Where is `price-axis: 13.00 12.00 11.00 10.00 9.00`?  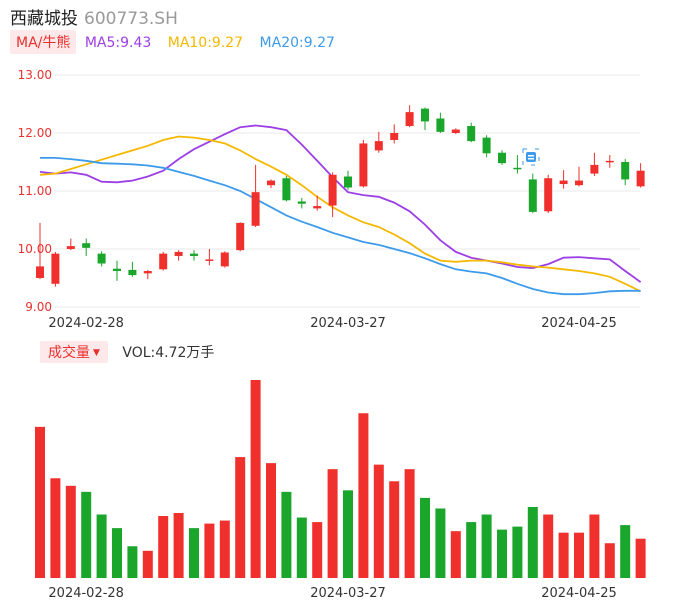
price-axis: 13.00 12.00 11.00 10.00 9.00 is located at coordinates (35, 191).